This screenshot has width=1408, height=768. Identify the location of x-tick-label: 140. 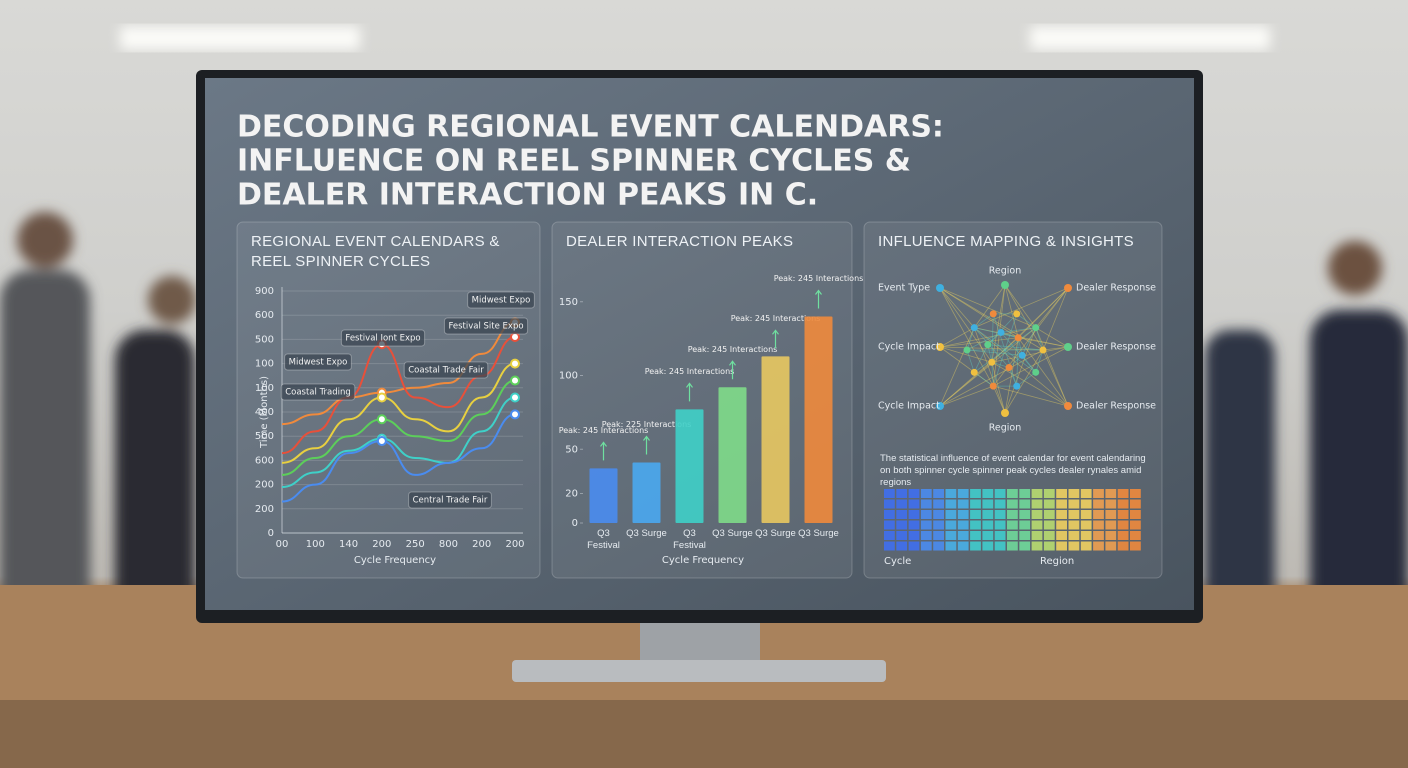
(348, 544).